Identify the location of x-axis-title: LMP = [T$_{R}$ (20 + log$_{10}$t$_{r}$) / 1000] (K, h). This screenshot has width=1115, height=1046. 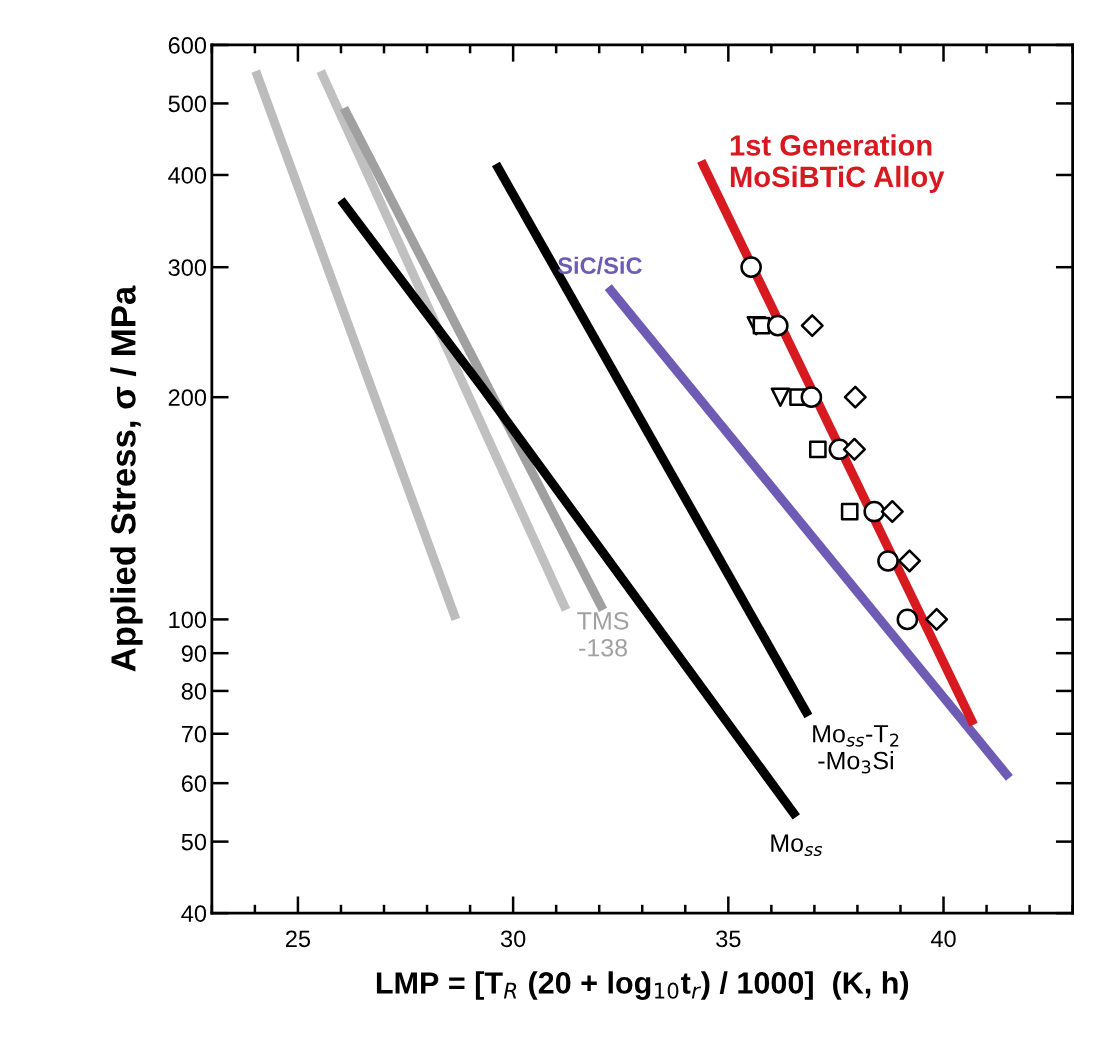
(642, 985).